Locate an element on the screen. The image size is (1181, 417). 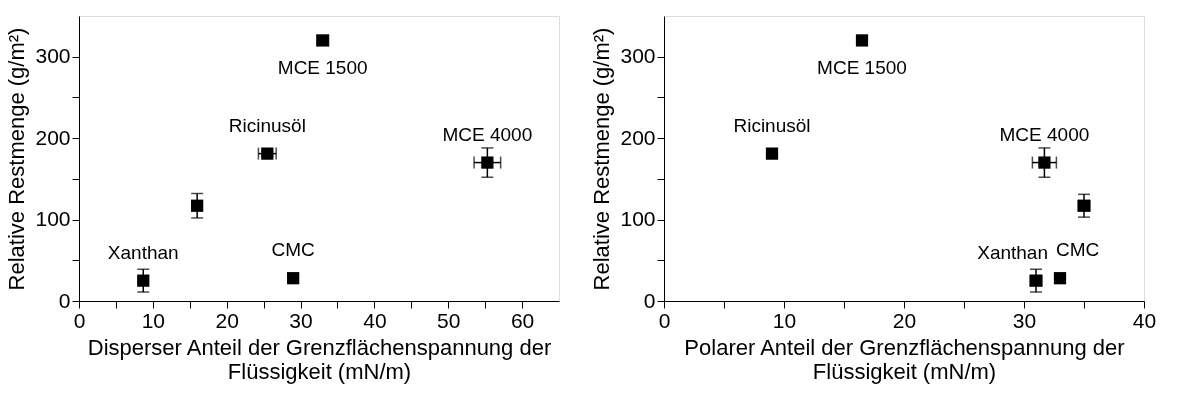
point is located at coordinates (1044, 162).